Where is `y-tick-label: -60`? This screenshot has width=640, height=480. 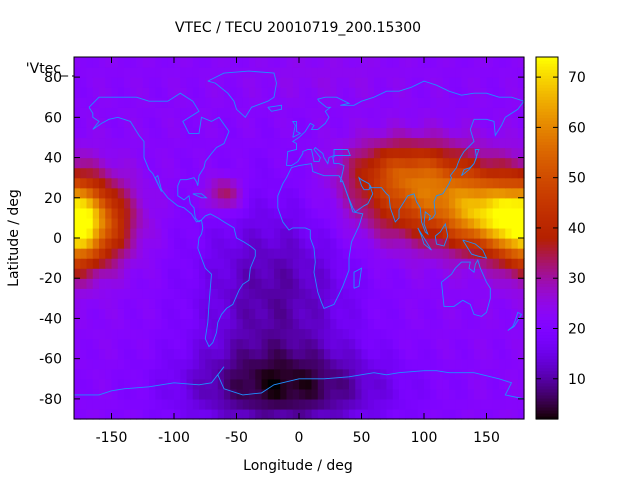 y-tick-label: -60 is located at coordinates (50, 360).